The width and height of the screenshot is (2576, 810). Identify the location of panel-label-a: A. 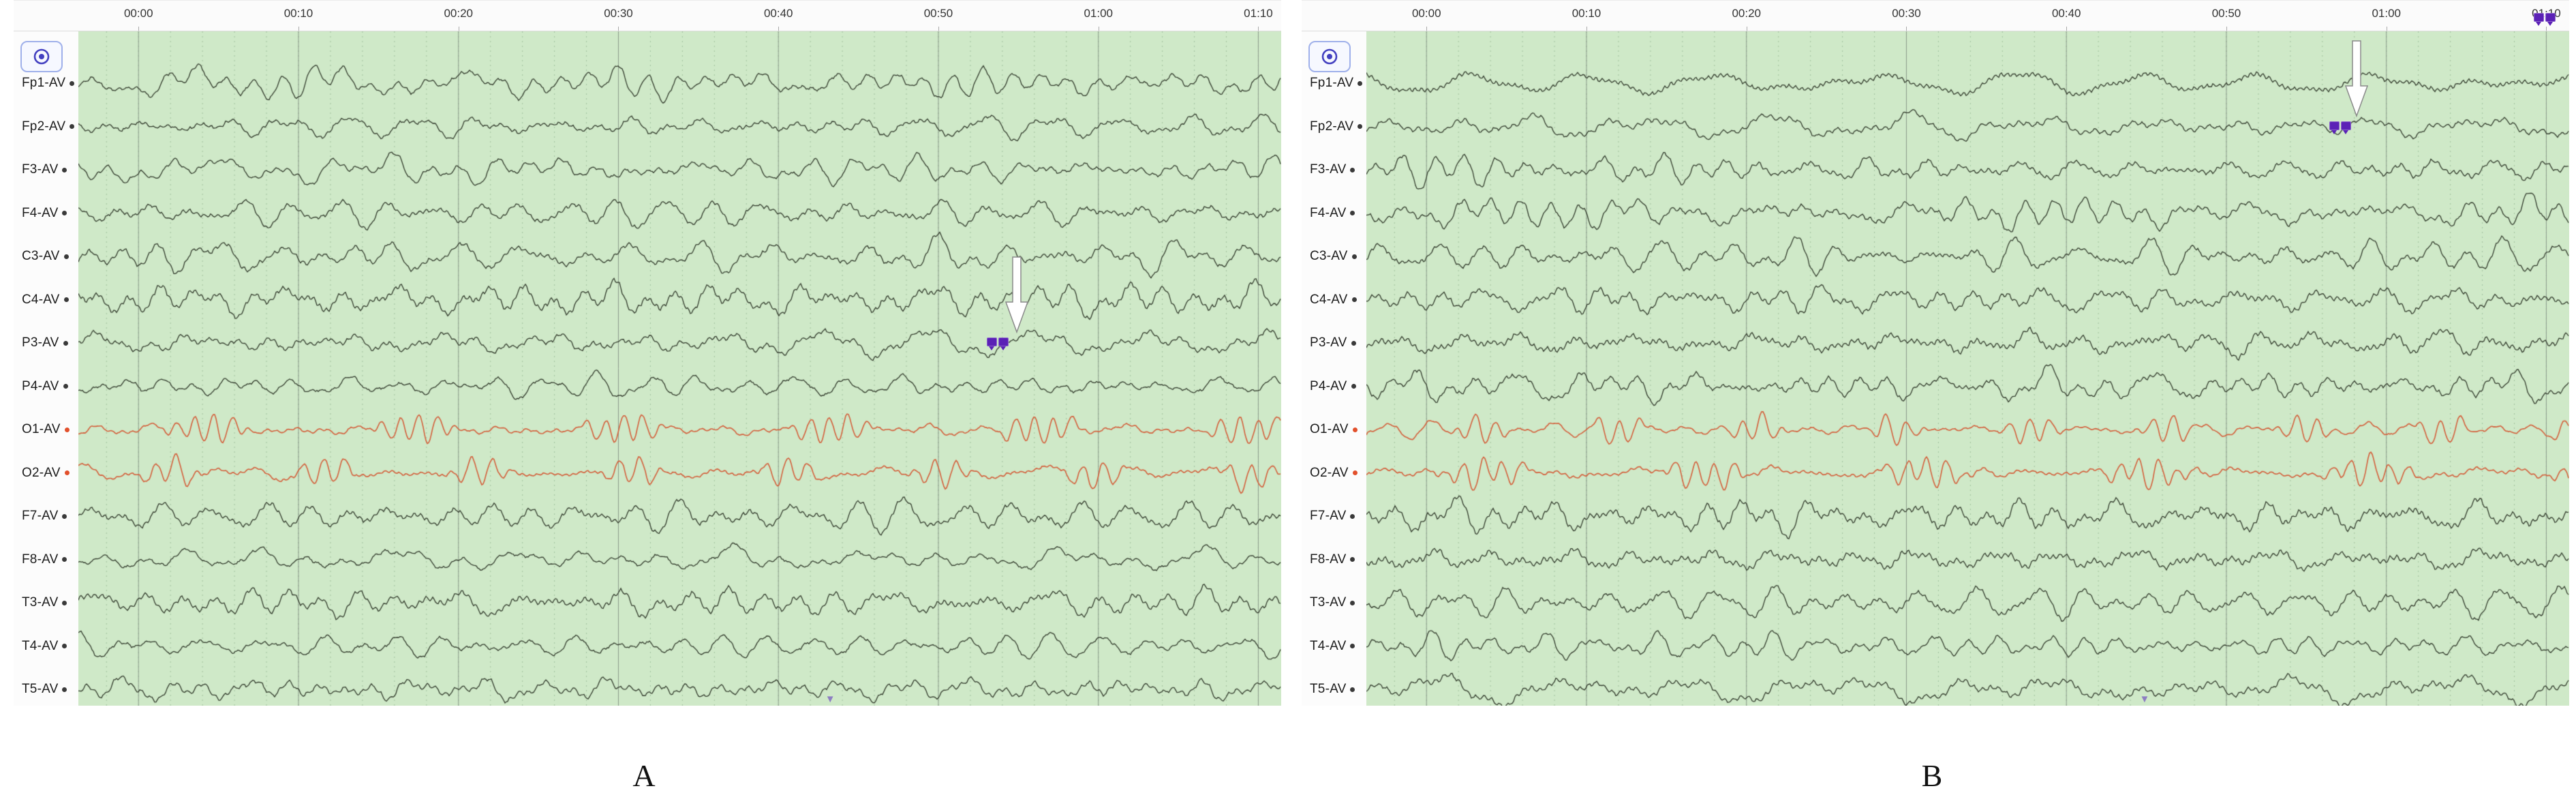
(644, 775).